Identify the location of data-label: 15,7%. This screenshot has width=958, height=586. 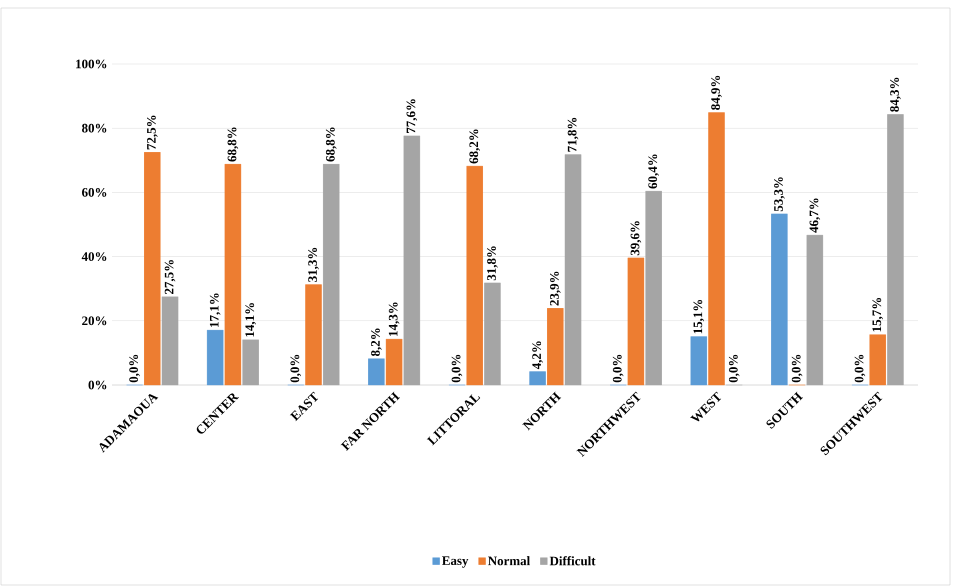
(878, 315).